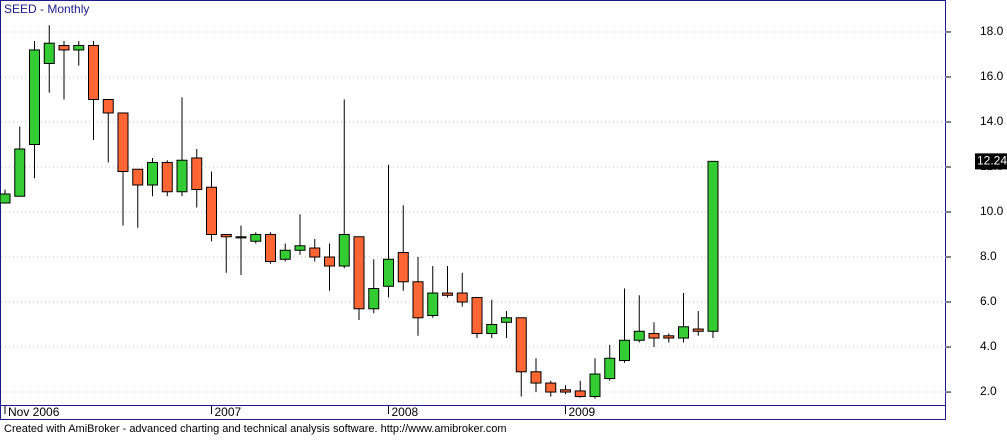  What do you see at coordinates (582, 412) in the screenshot?
I see `x-tick-label: 2009` at bounding box center [582, 412].